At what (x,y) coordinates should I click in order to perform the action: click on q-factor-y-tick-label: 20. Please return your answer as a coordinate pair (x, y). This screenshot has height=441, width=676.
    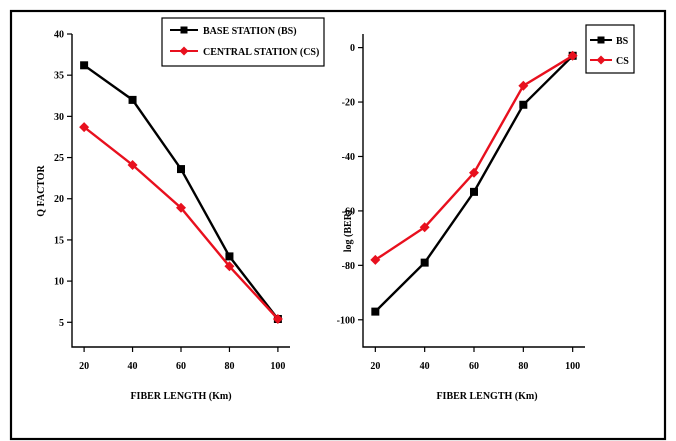
    Looking at the image, I should click on (59, 199).